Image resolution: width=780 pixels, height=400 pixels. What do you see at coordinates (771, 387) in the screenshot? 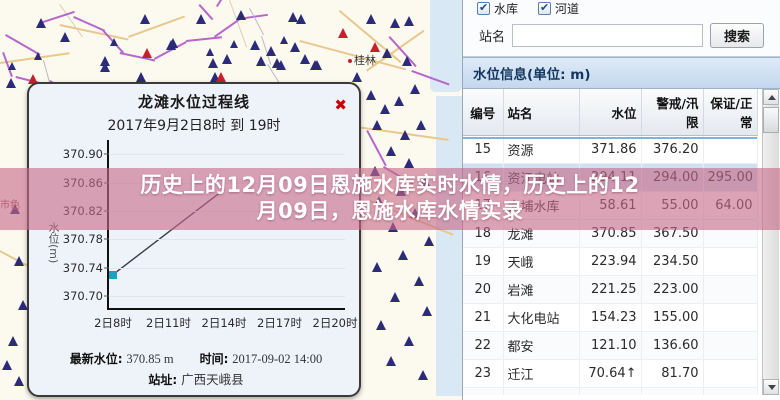
I see `scroll-down-button` at bounding box center [771, 387].